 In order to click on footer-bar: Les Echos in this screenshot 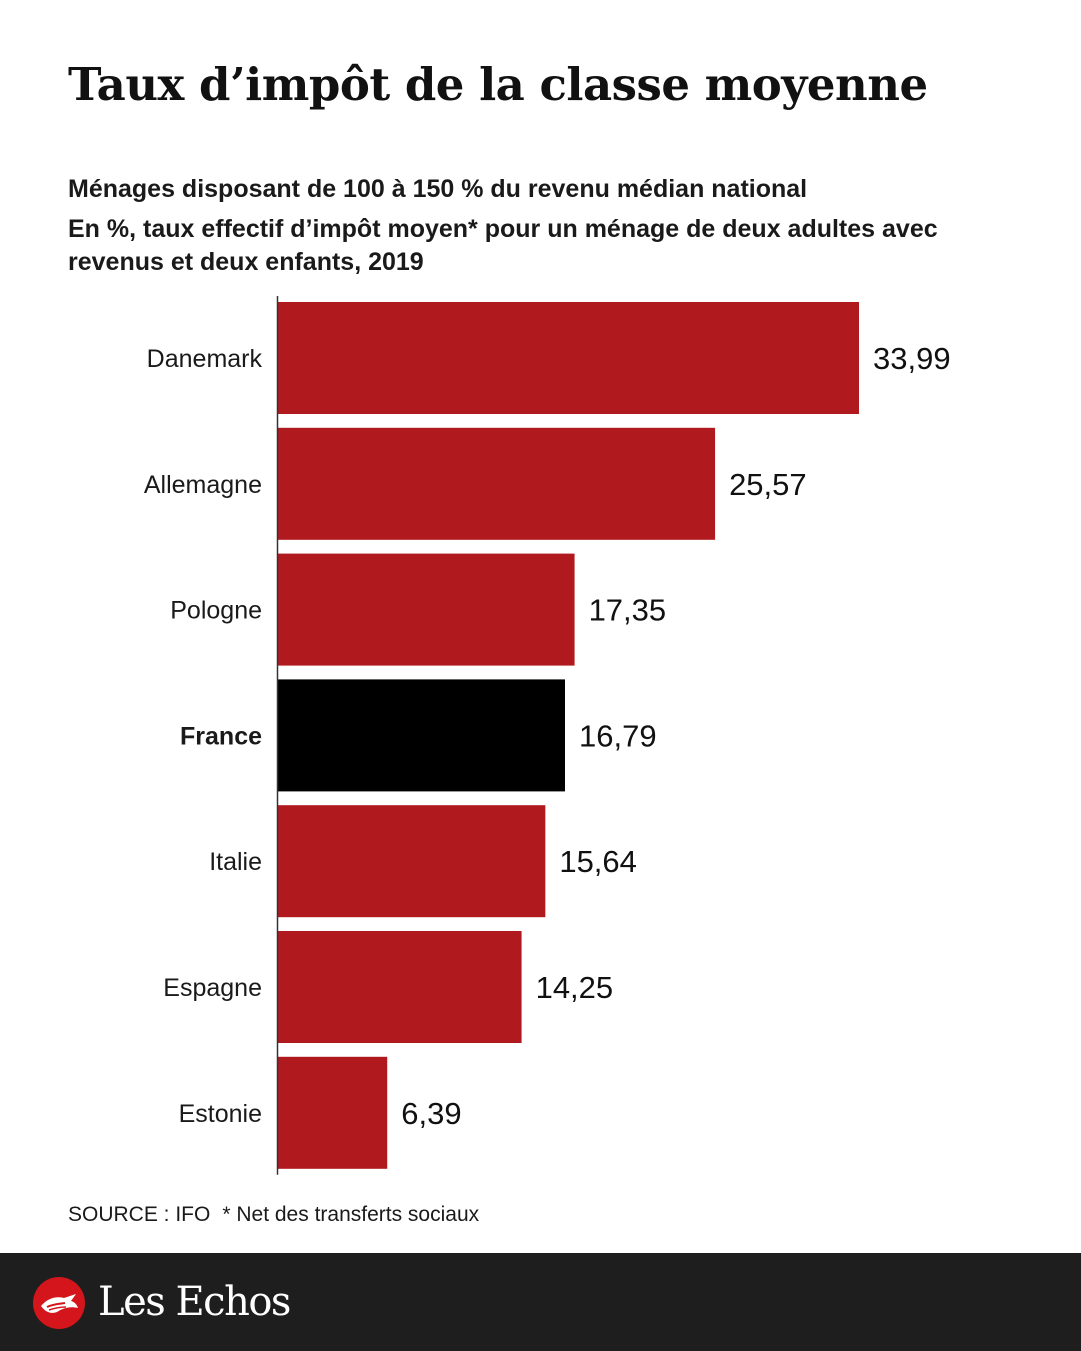, I will do `click(540, 1302)`.